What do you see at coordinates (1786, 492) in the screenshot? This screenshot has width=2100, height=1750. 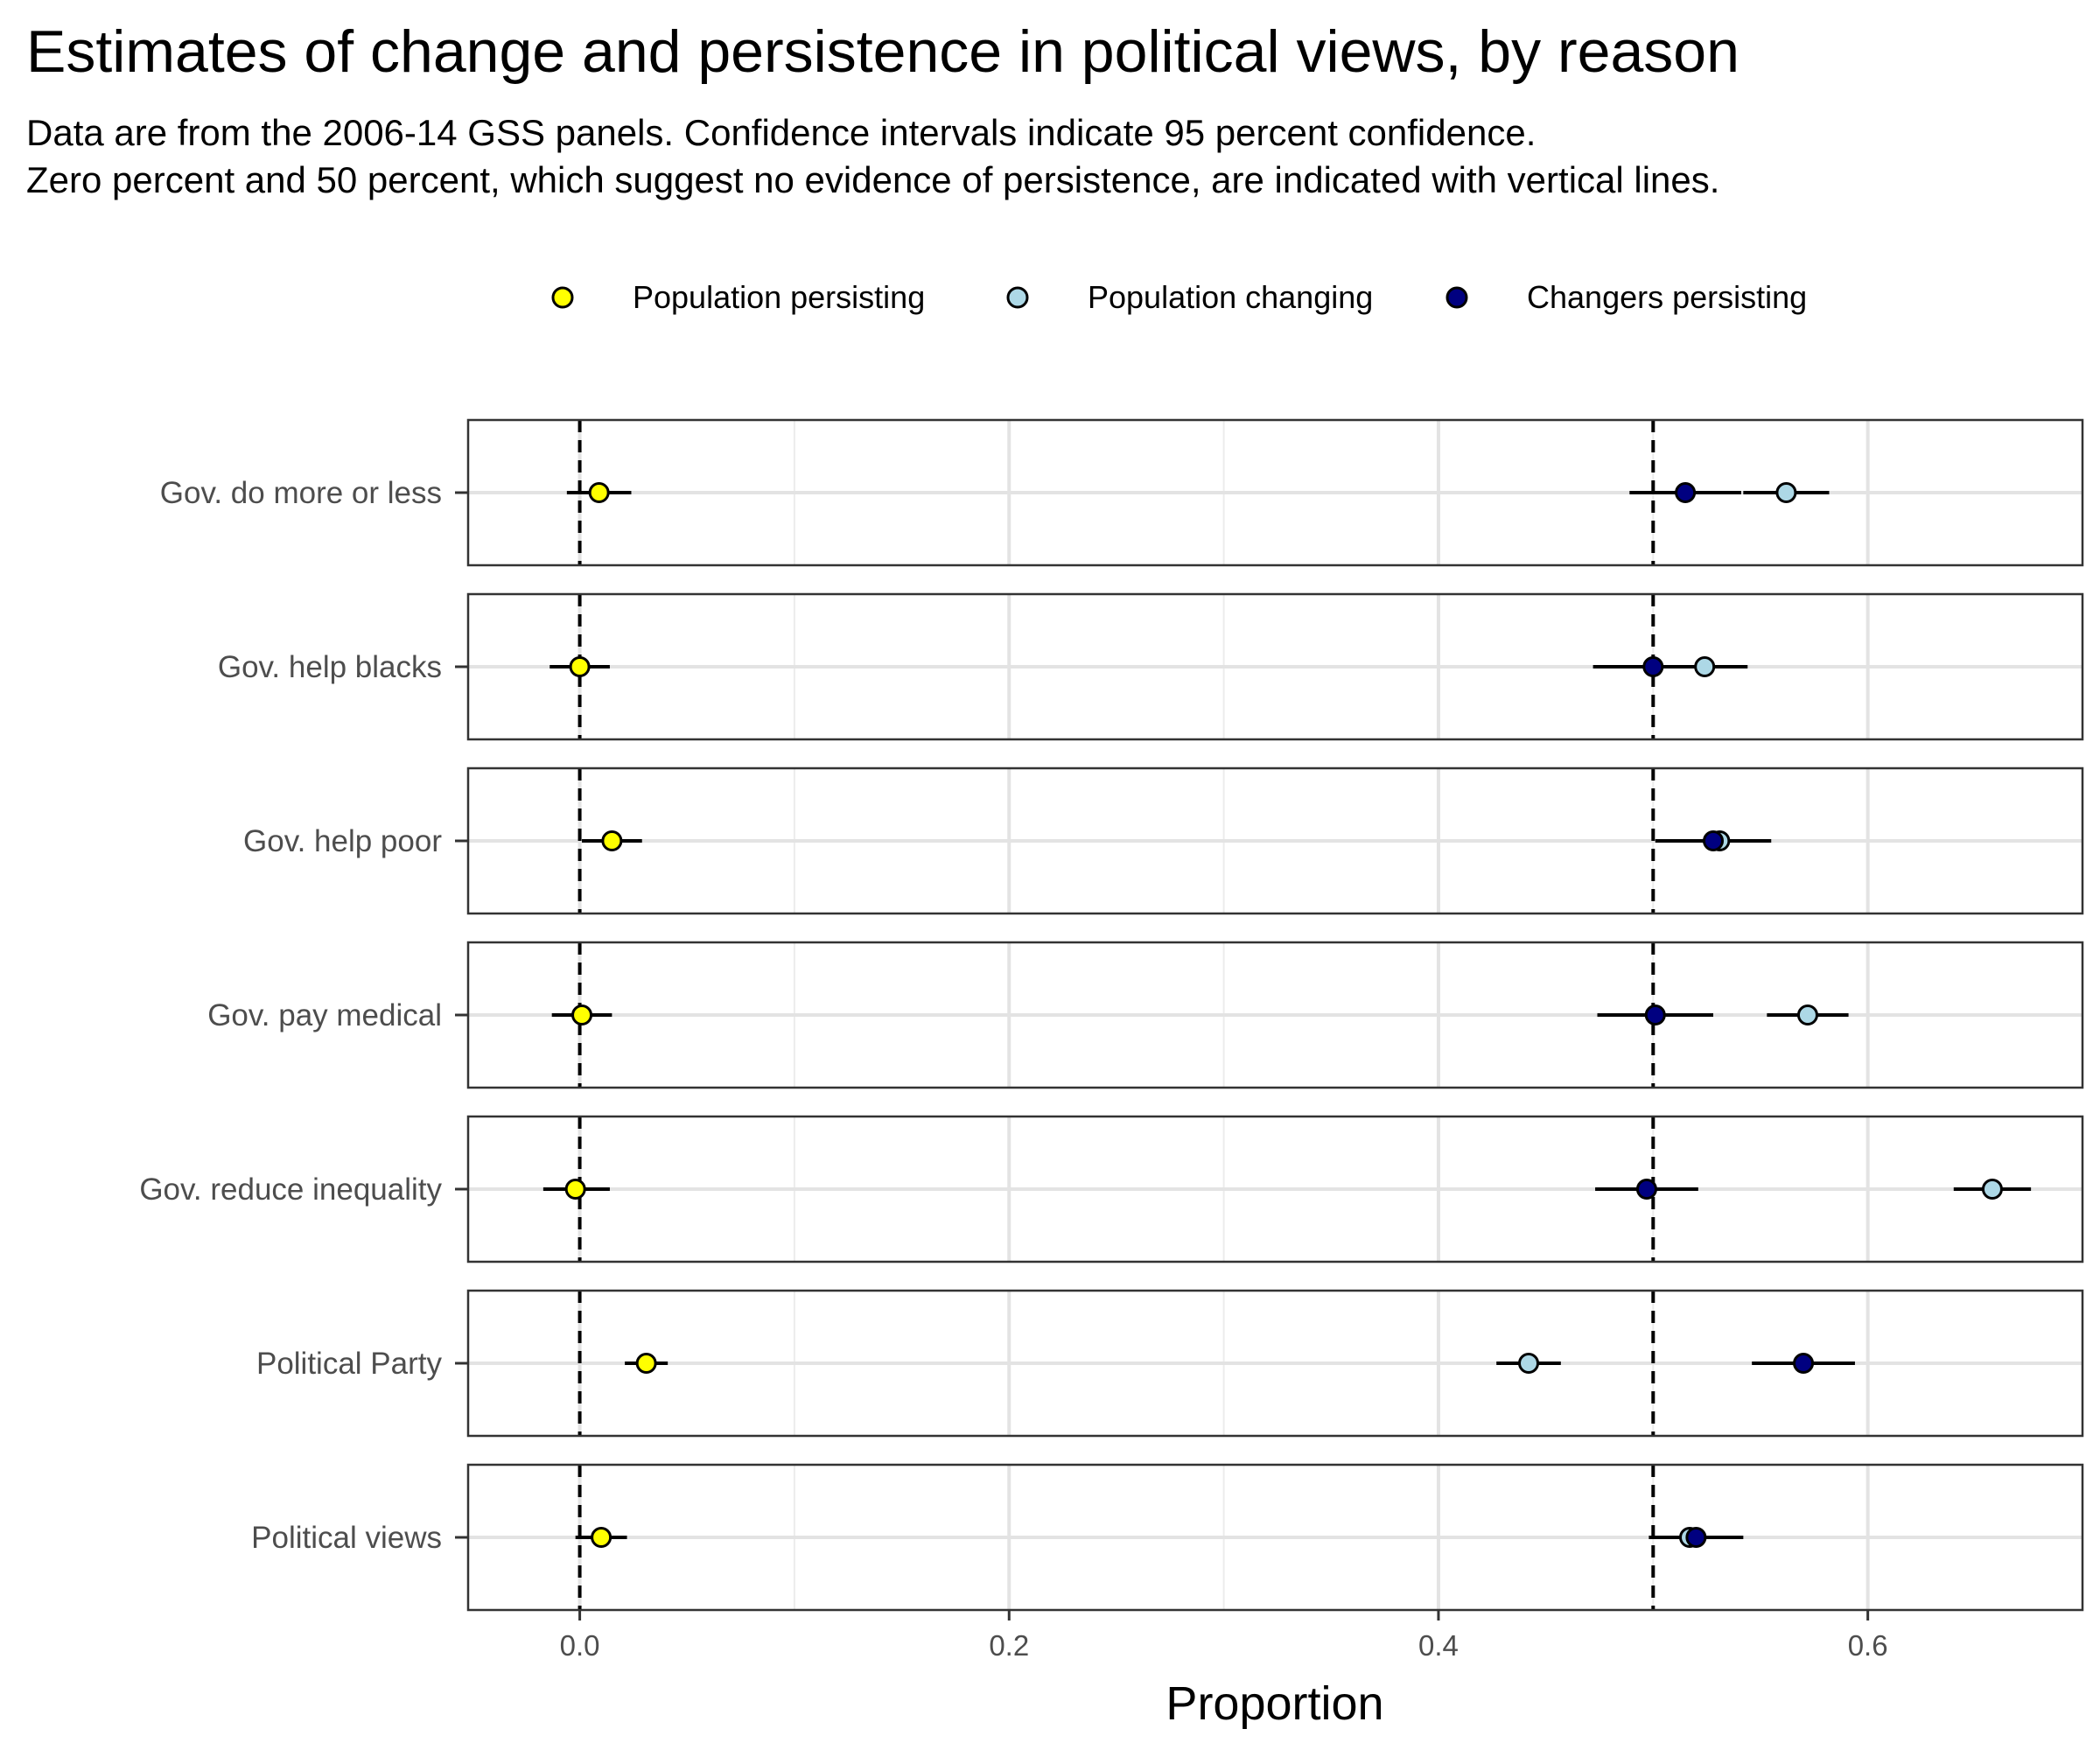 I see `point-gov-do-more-or-less-population-changing` at bounding box center [1786, 492].